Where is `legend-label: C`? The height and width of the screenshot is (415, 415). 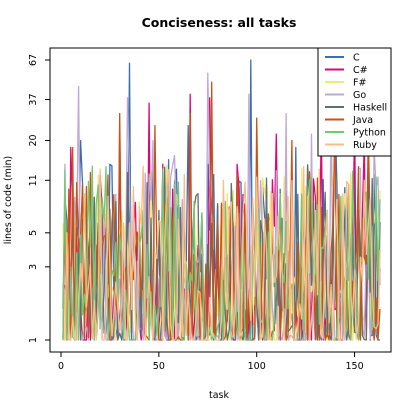
legend-label: C is located at coordinates (356, 58).